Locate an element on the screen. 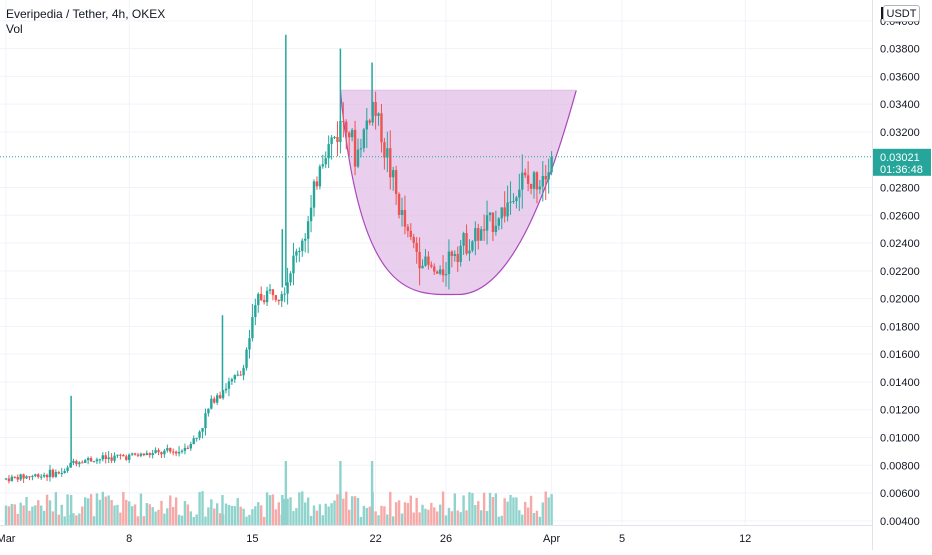 This screenshot has height=555, width=932. price-tick-label: 0.02200 is located at coordinates (900, 272).